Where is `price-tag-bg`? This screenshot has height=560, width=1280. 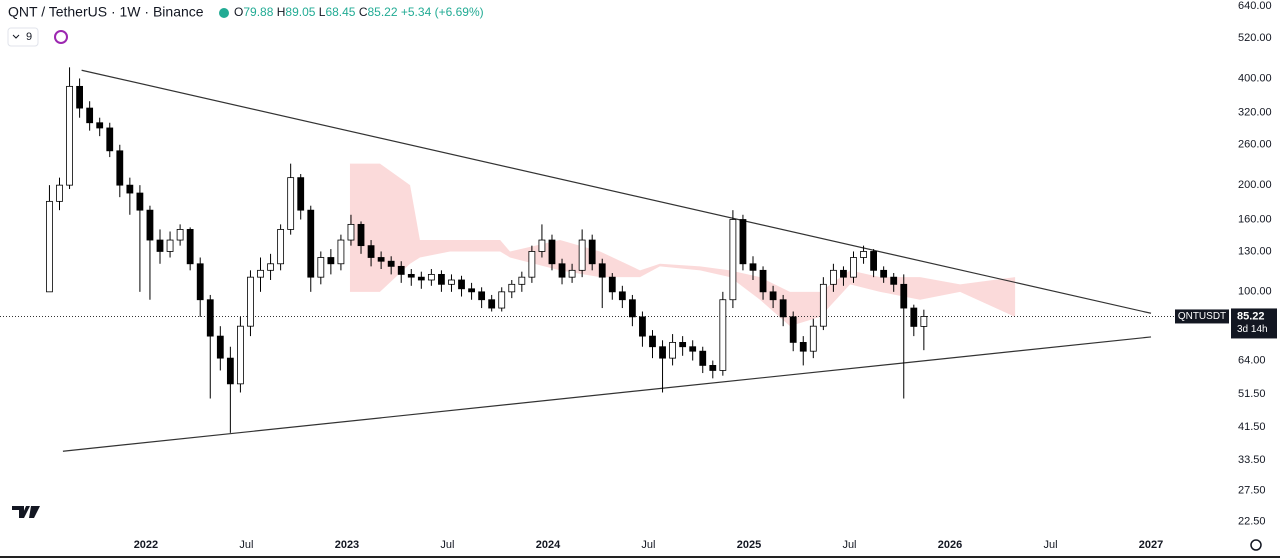
price-tag-bg is located at coordinates (1254, 323).